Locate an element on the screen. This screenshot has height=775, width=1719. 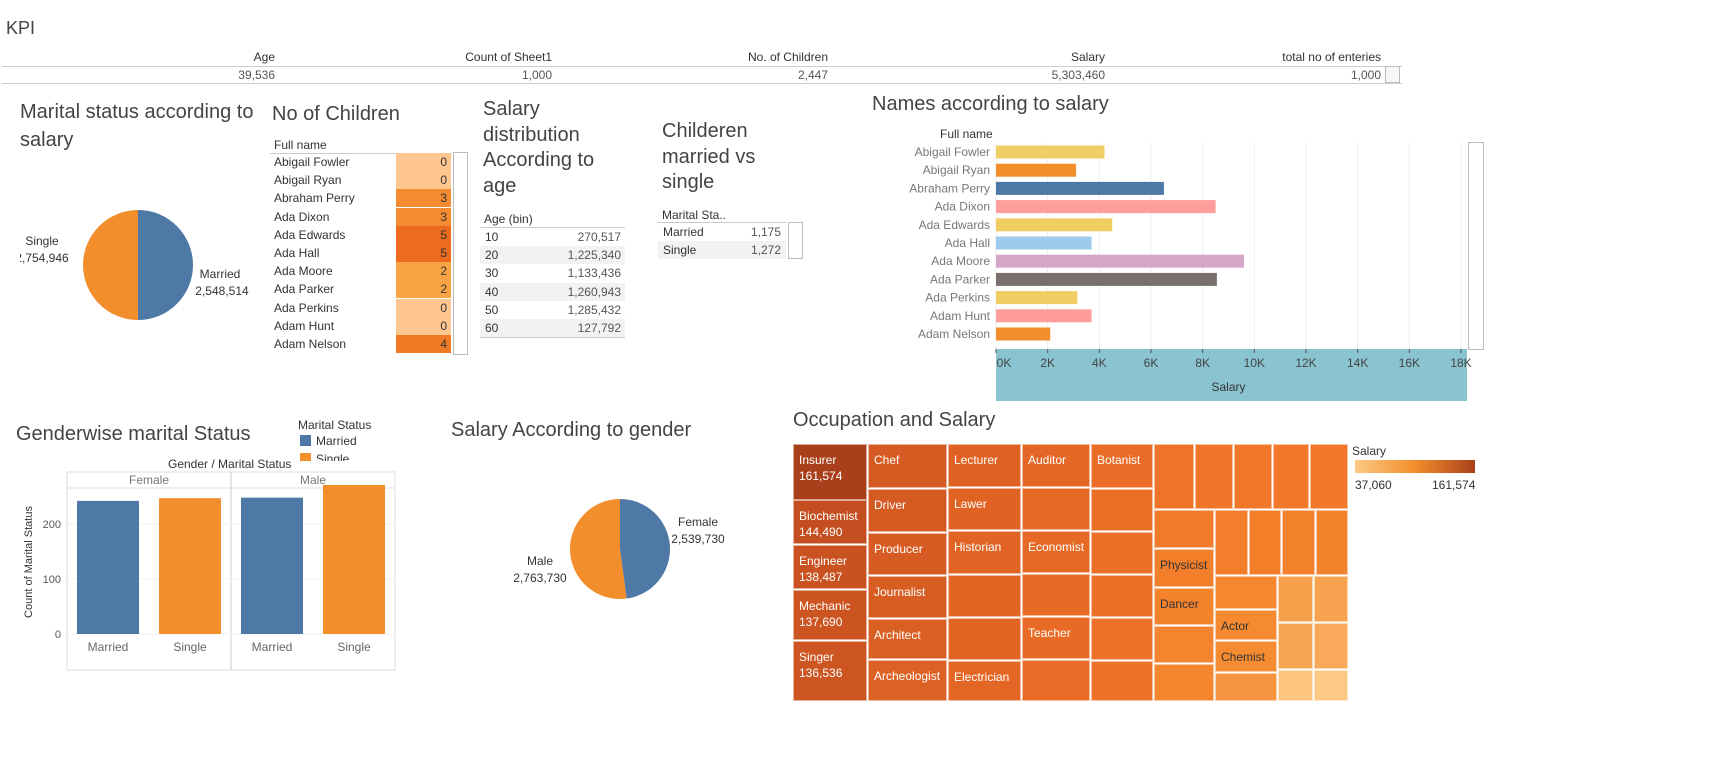
treemap-cell-lawer: Lawer is located at coordinates (984, 509).